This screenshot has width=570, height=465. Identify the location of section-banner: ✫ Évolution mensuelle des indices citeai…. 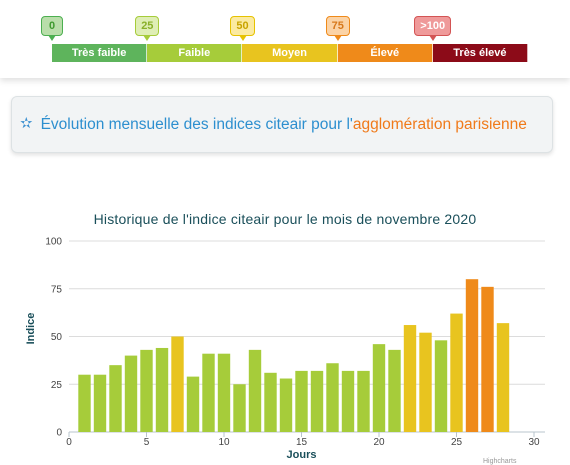
(282, 124).